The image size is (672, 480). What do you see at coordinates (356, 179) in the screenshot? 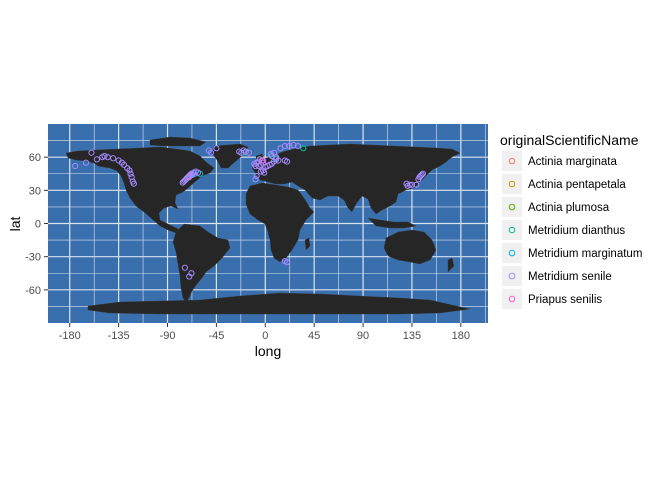
I see `land-eurasia` at bounding box center [356, 179].